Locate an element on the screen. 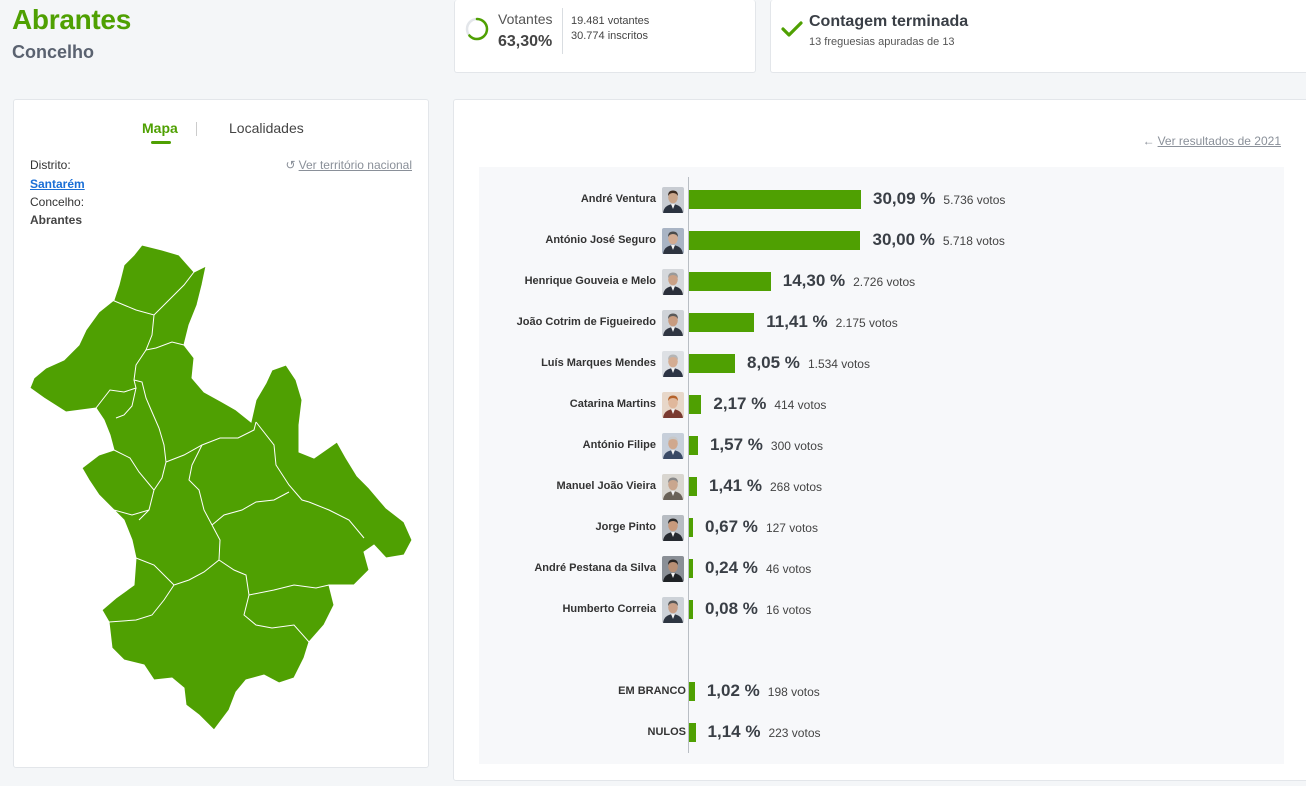 The height and width of the screenshot is (786, 1306). national-territory-link: ↺ Ver território nacional is located at coordinates (349, 165).